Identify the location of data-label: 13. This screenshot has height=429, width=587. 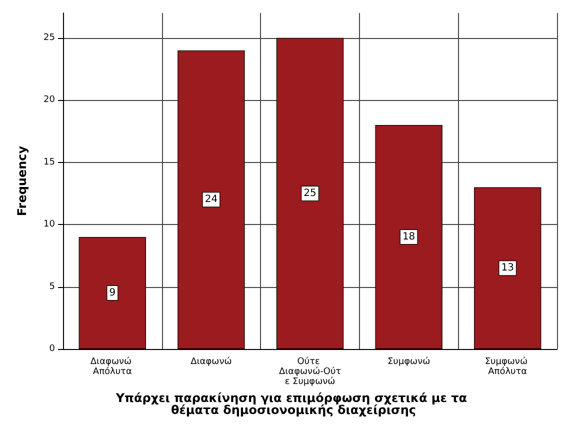
(507, 268).